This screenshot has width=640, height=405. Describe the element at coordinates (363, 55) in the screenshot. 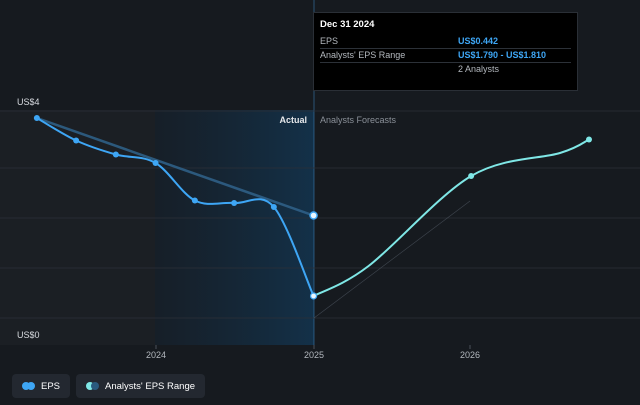

I see `tooltip-range-label: Analysts' EPS Range` at that location.